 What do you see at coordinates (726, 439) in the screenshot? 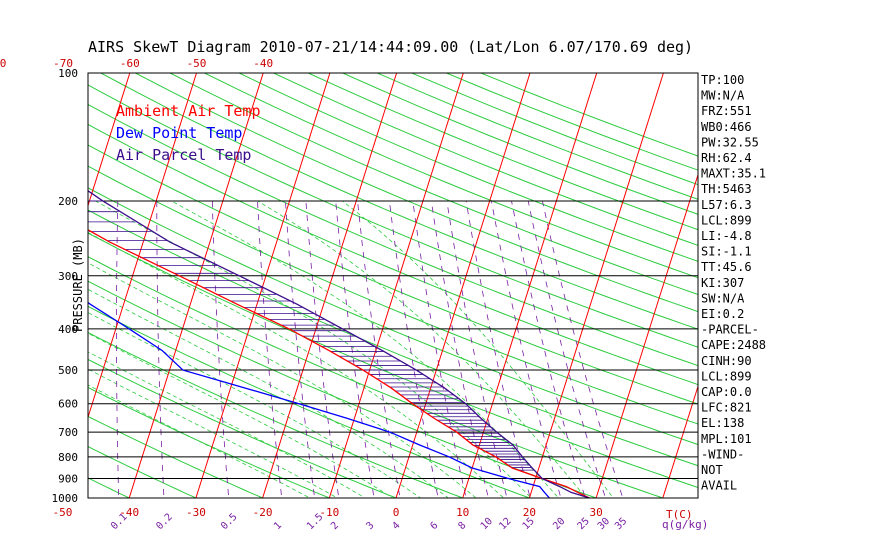
I see `index-entry: MPL:101` at bounding box center [726, 439].